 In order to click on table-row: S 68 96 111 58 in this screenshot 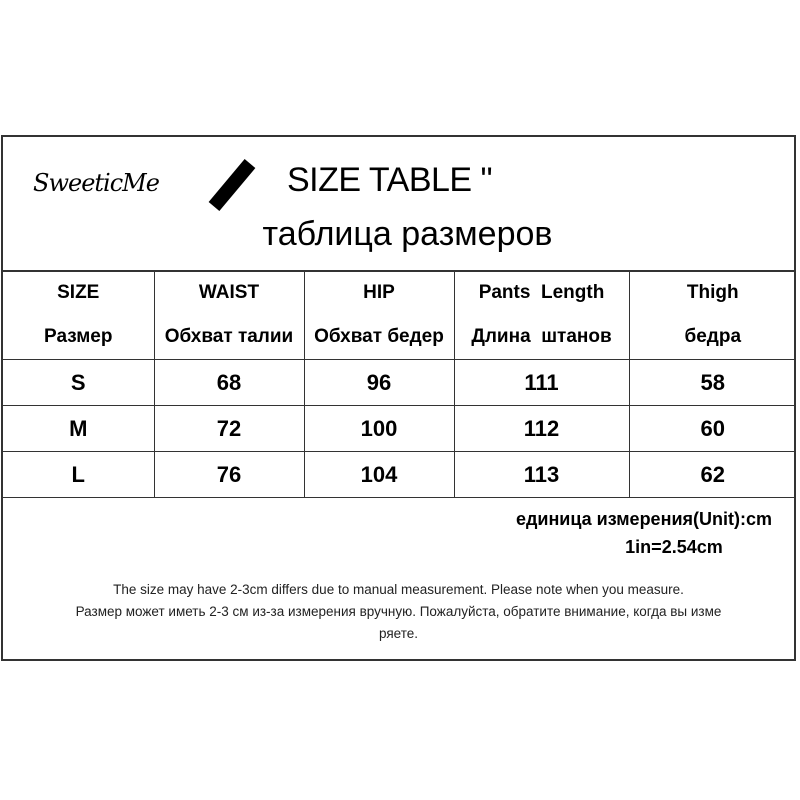, I will do `click(399, 382)`.